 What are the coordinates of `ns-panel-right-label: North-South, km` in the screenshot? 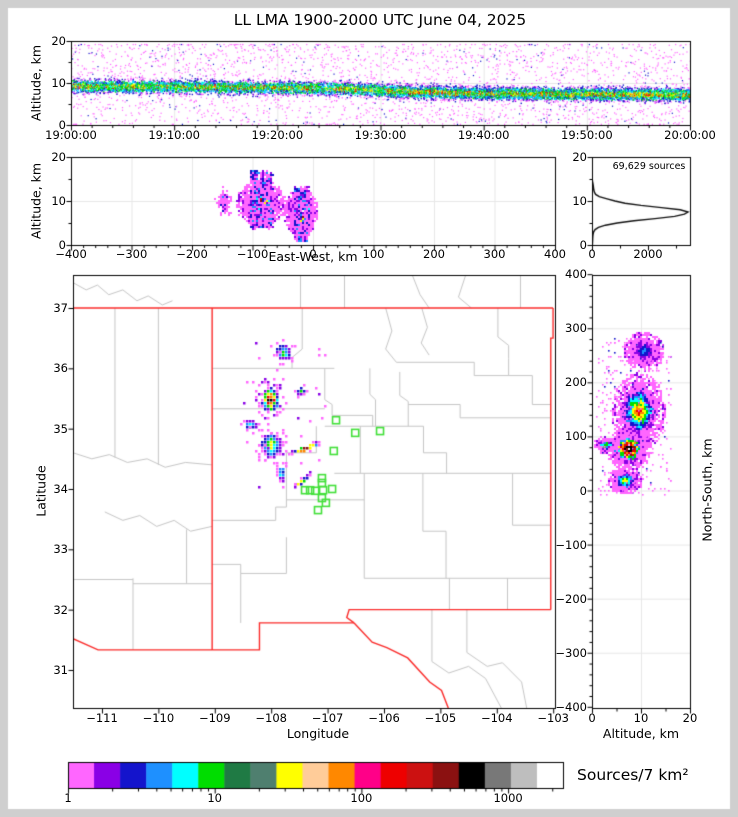 It's located at (707, 490).